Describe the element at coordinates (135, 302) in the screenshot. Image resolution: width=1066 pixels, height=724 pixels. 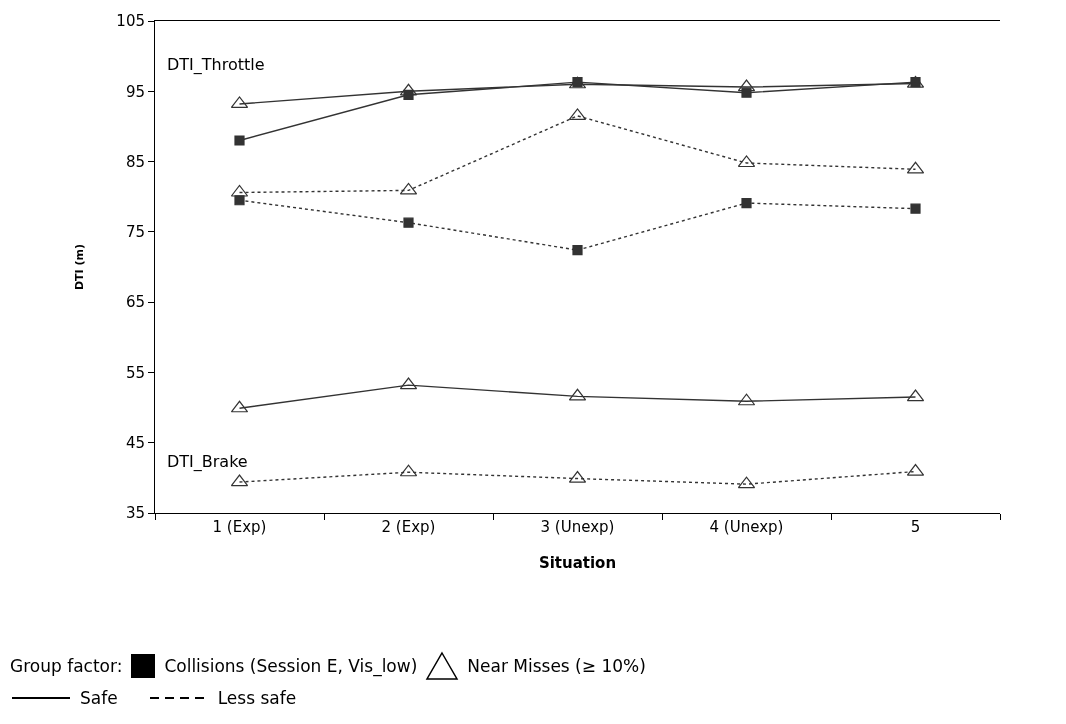
I see `y-tick-label: 65` at that location.